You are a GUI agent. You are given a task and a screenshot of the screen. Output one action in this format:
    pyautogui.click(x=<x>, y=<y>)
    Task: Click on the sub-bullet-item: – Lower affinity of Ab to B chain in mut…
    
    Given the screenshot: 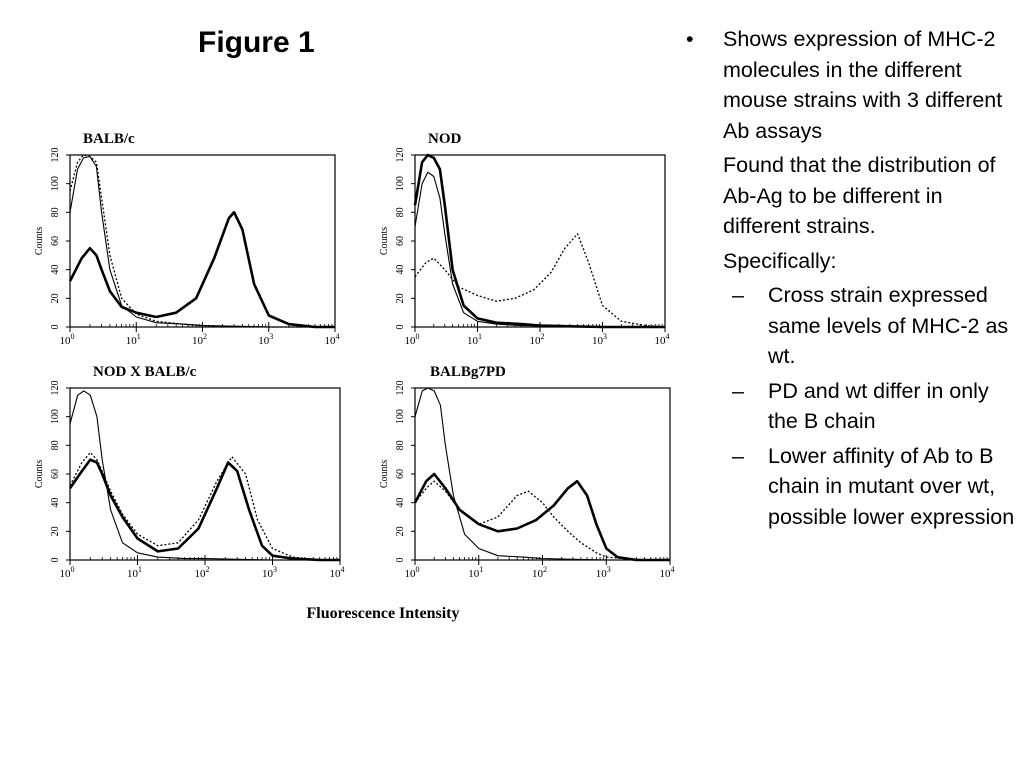 What is the action you would take?
    pyautogui.click(x=853, y=487)
    